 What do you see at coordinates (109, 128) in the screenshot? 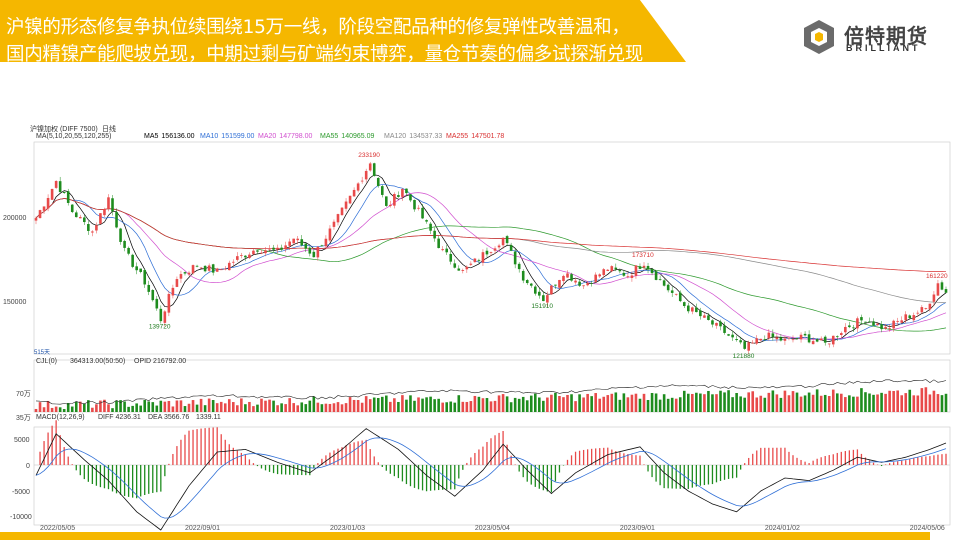
I see `period-label: 日线` at bounding box center [109, 128].